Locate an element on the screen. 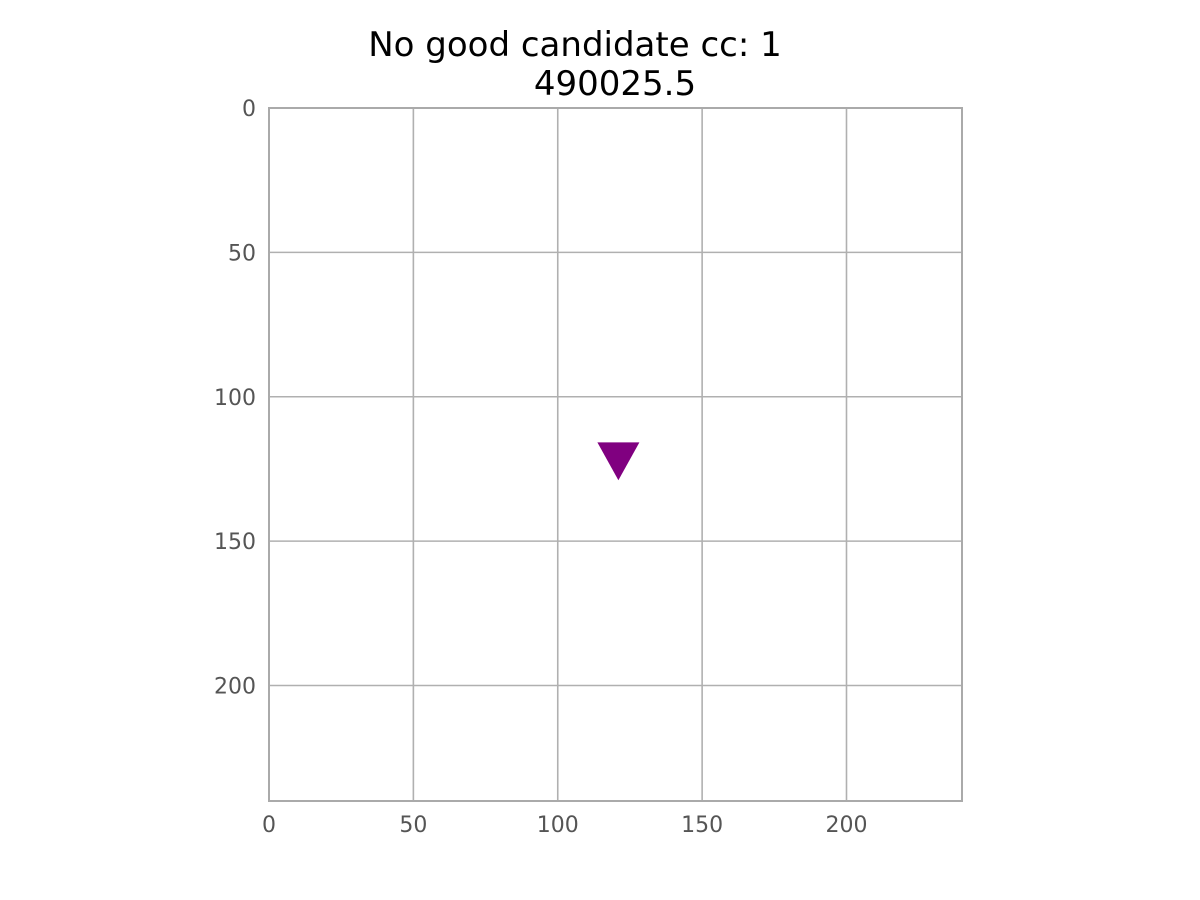 The width and height of the screenshot is (1200, 900). data-points is located at coordinates (618, 461).